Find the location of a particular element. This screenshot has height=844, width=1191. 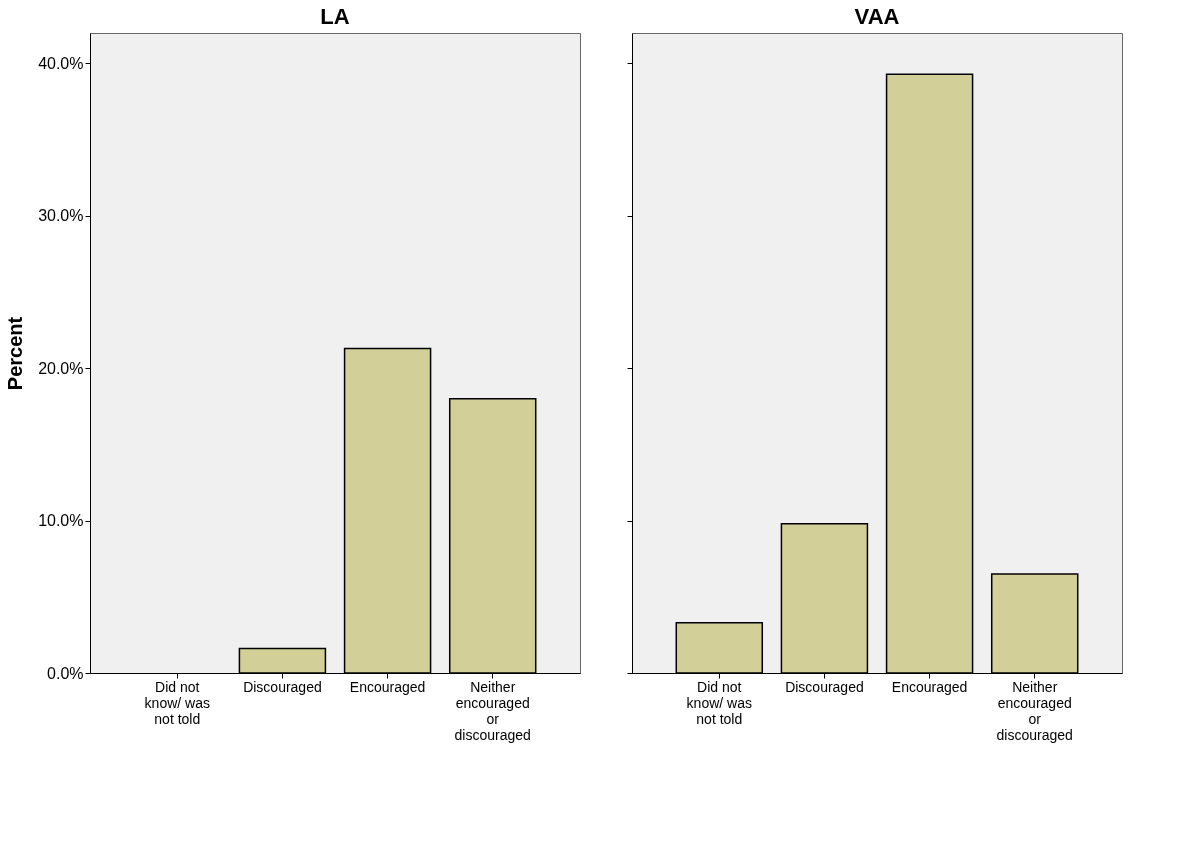

chart-title: VAA is located at coordinates (877, 16).